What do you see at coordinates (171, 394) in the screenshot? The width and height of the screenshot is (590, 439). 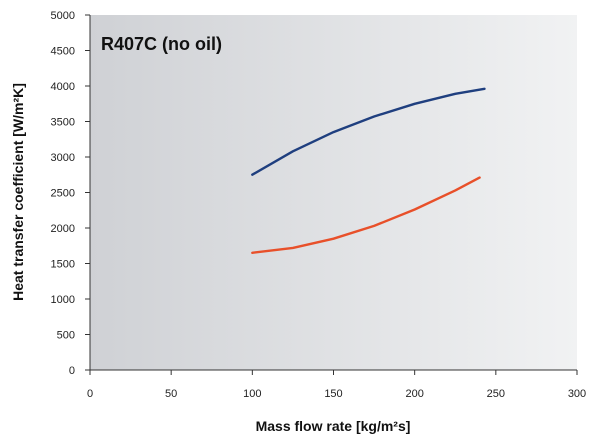 I see `x-tick-label: 50` at bounding box center [171, 394].